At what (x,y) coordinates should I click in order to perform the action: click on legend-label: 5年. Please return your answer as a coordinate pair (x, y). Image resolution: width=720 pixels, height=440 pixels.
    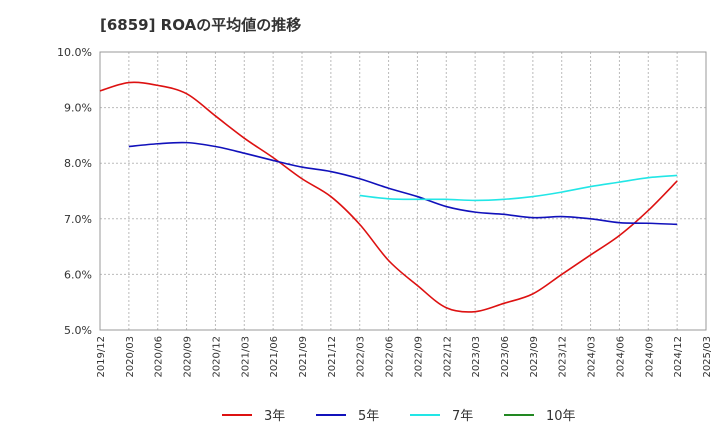
    Looking at the image, I should click on (368, 416).